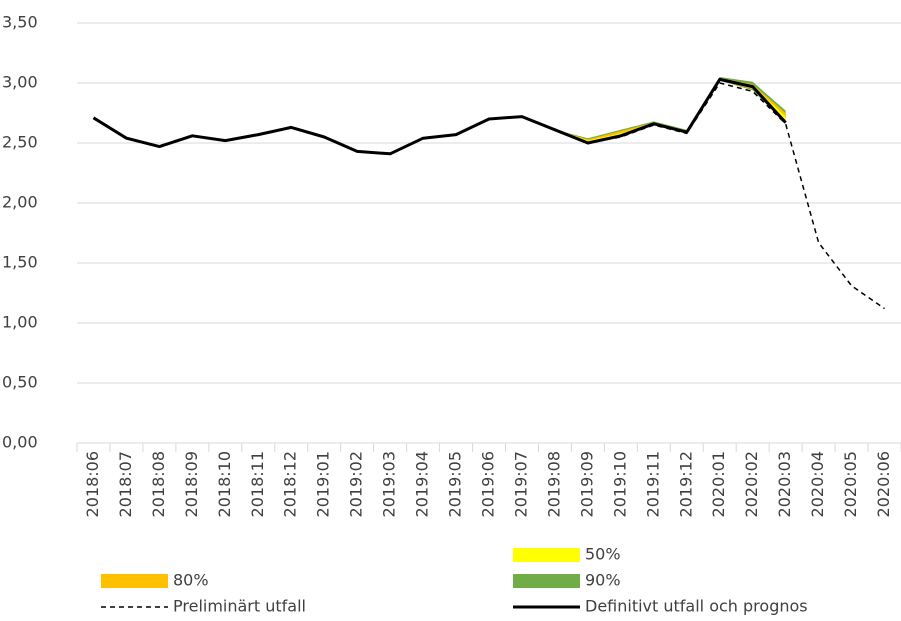  Describe the element at coordinates (290, 484) in the screenshot. I see `x-tick-label: 2018:12` at that location.